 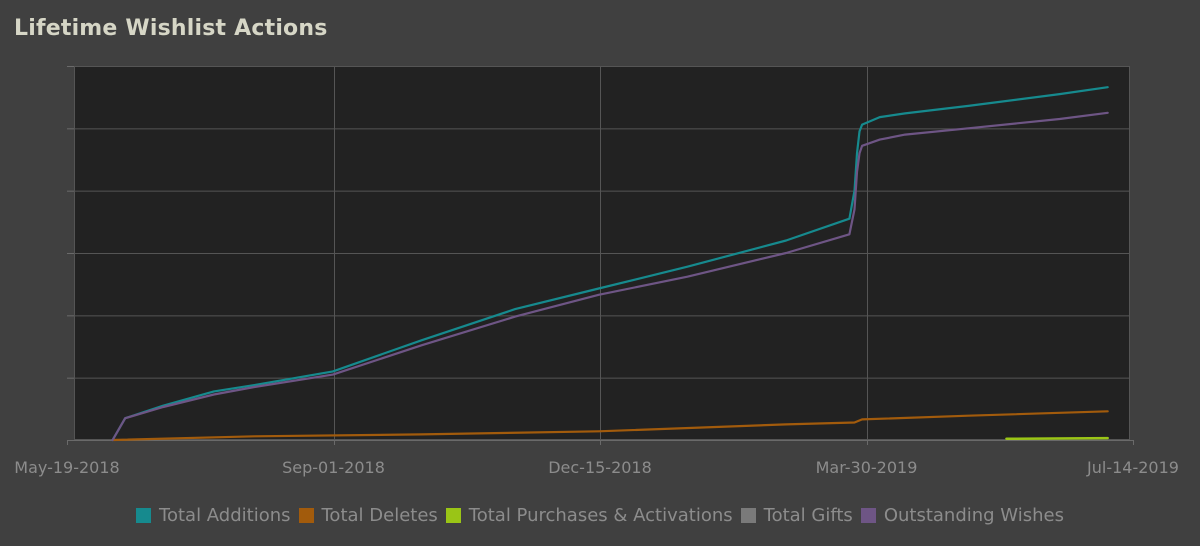 What do you see at coordinates (1057, 438) in the screenshot?
I see `series-line-total-purchases-activations` at bounding box center [1057, 438].